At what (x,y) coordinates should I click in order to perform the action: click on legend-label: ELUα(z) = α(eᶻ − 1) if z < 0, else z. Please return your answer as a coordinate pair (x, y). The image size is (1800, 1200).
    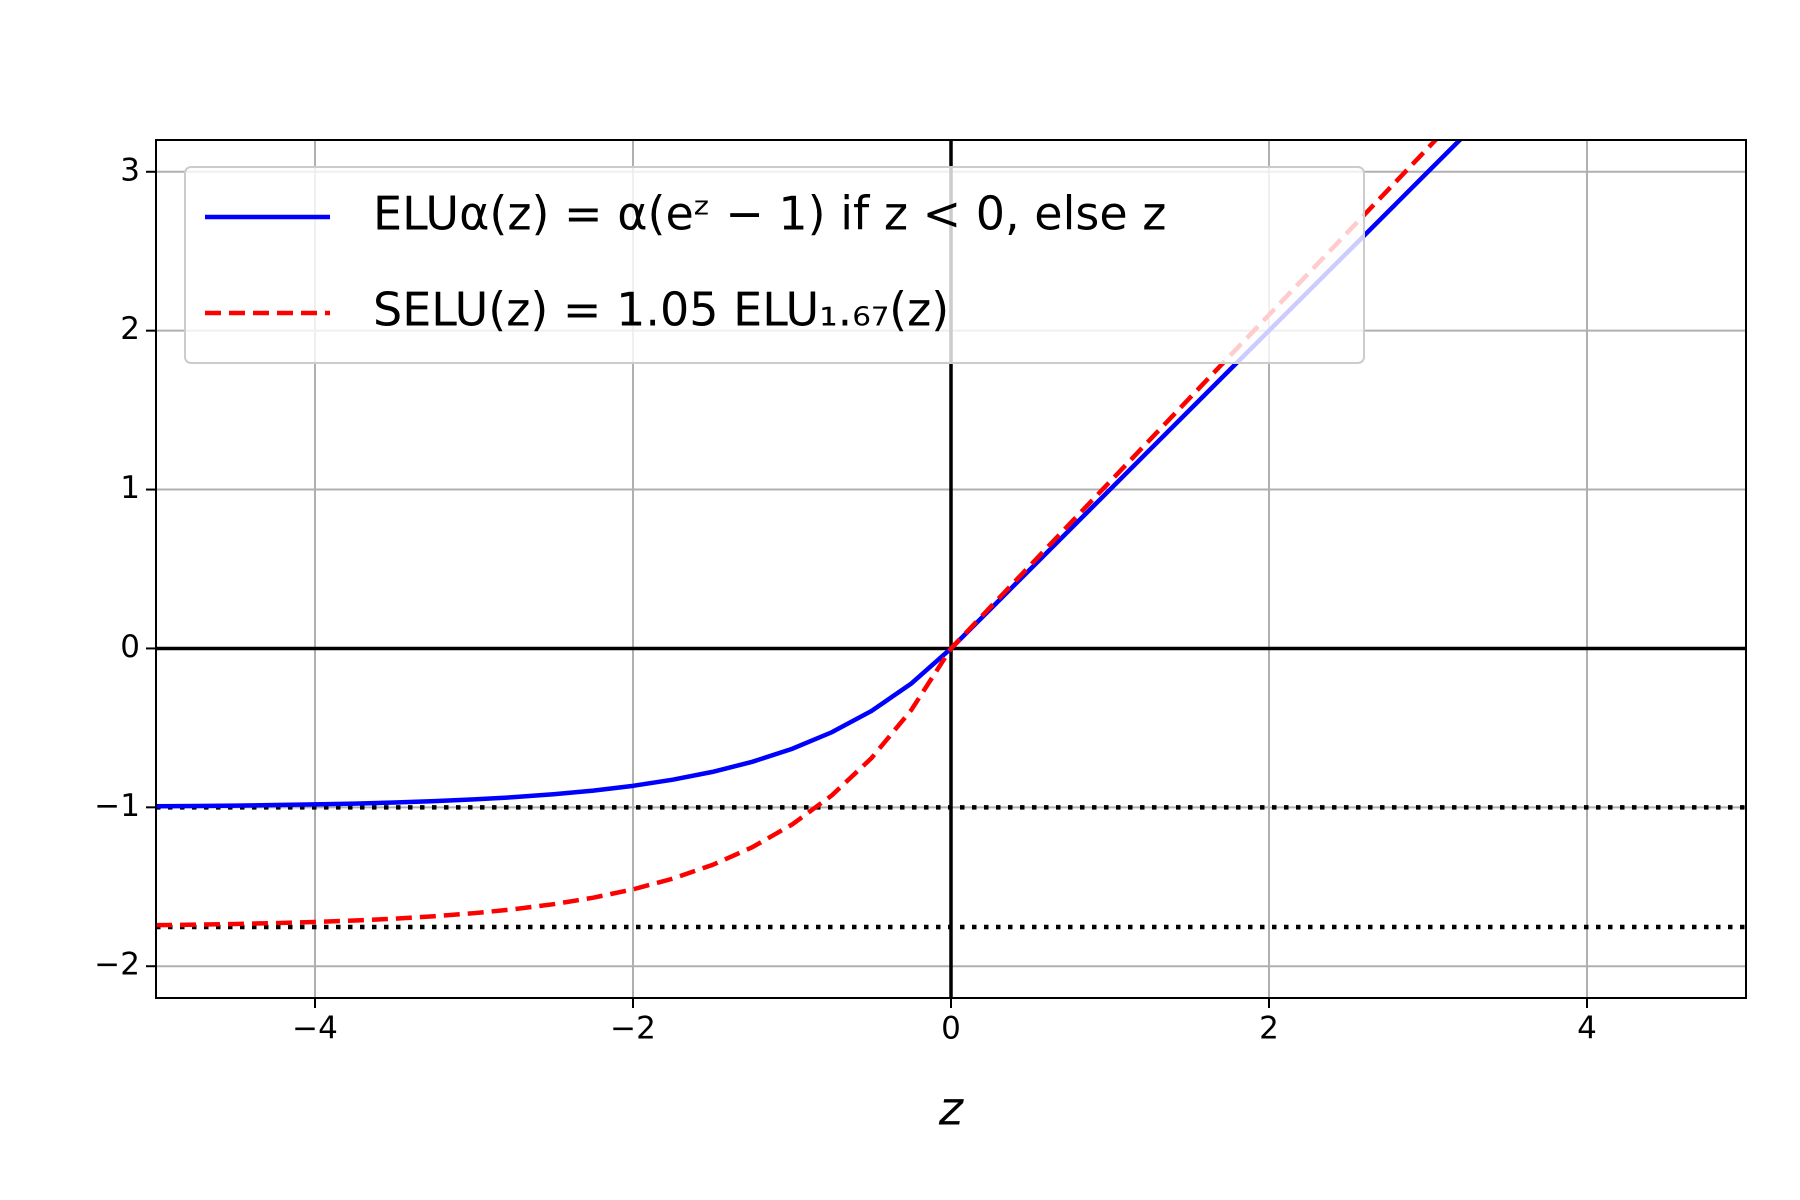
    Looking at the image, I should click on (769, 214).